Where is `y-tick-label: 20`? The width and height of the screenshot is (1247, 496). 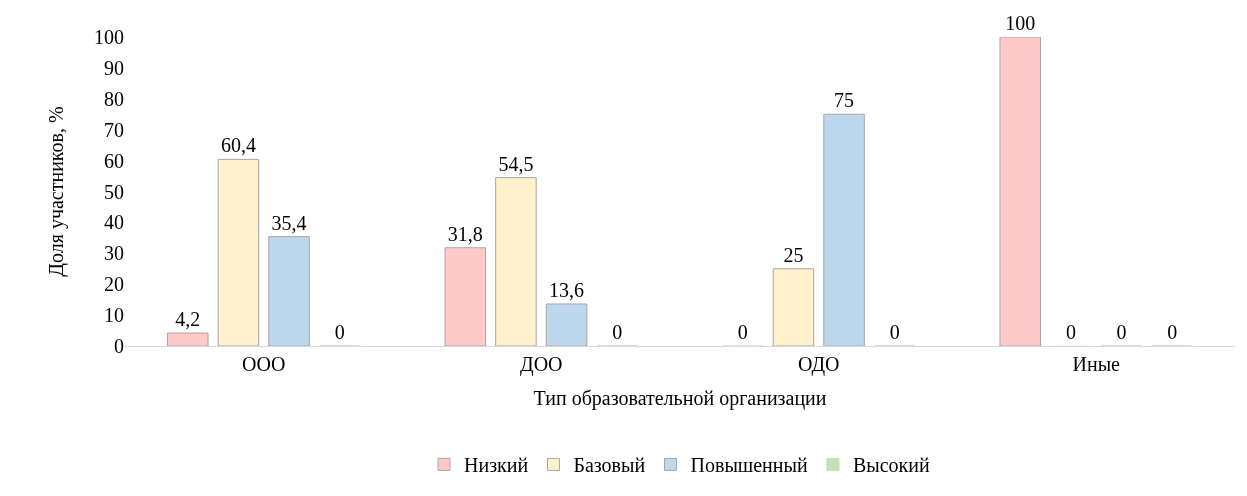 y-tick-label: 20 is located at coordinates (114, 284).